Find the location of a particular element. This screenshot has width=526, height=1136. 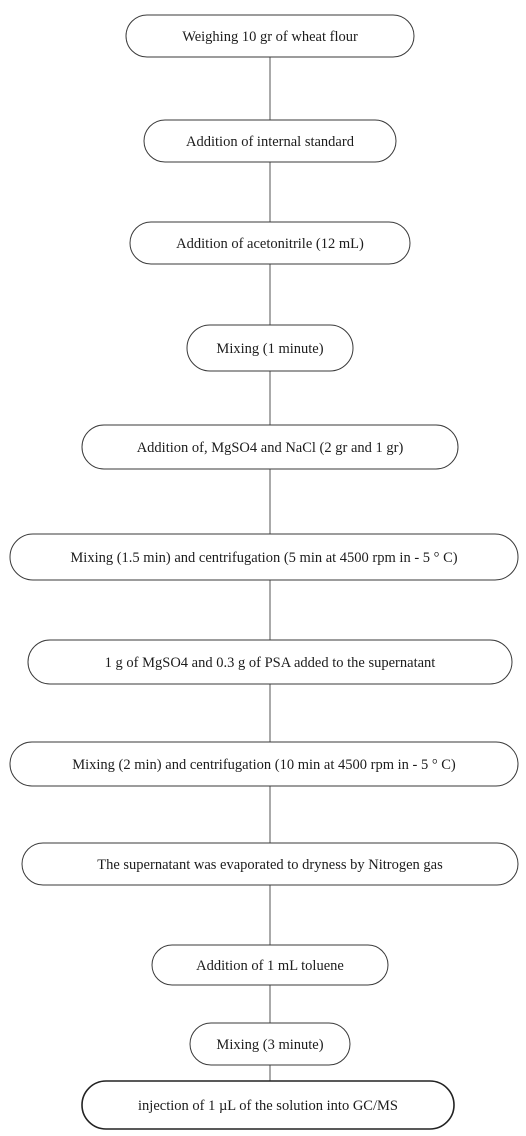

step-3: Addition of acetonitrile (12 mL) is located at coordinates (270, 243).